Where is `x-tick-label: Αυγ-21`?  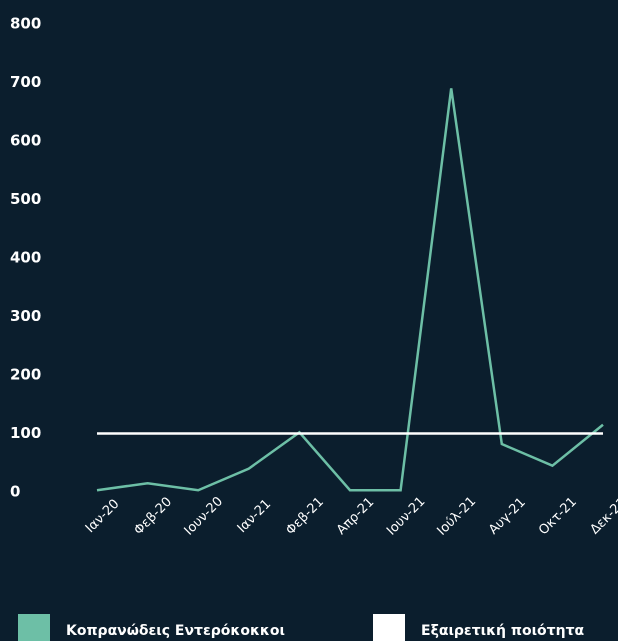
x-tick-label: Αυγ-21 is located at coordinates (507, 516).